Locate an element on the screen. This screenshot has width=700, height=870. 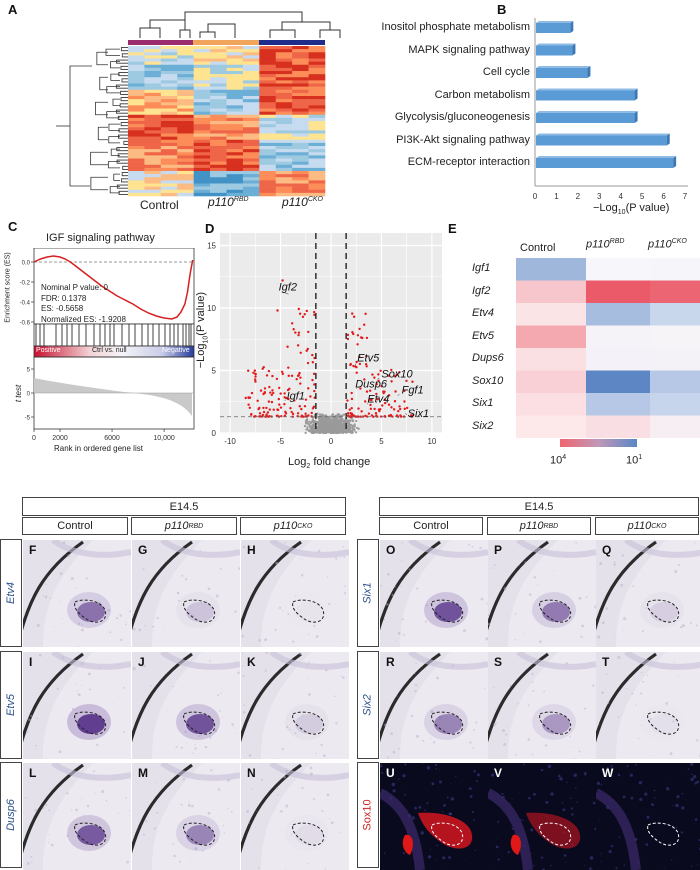
gsea-annot-es: ES: -0.5658 is located at coordinates (62, 308).